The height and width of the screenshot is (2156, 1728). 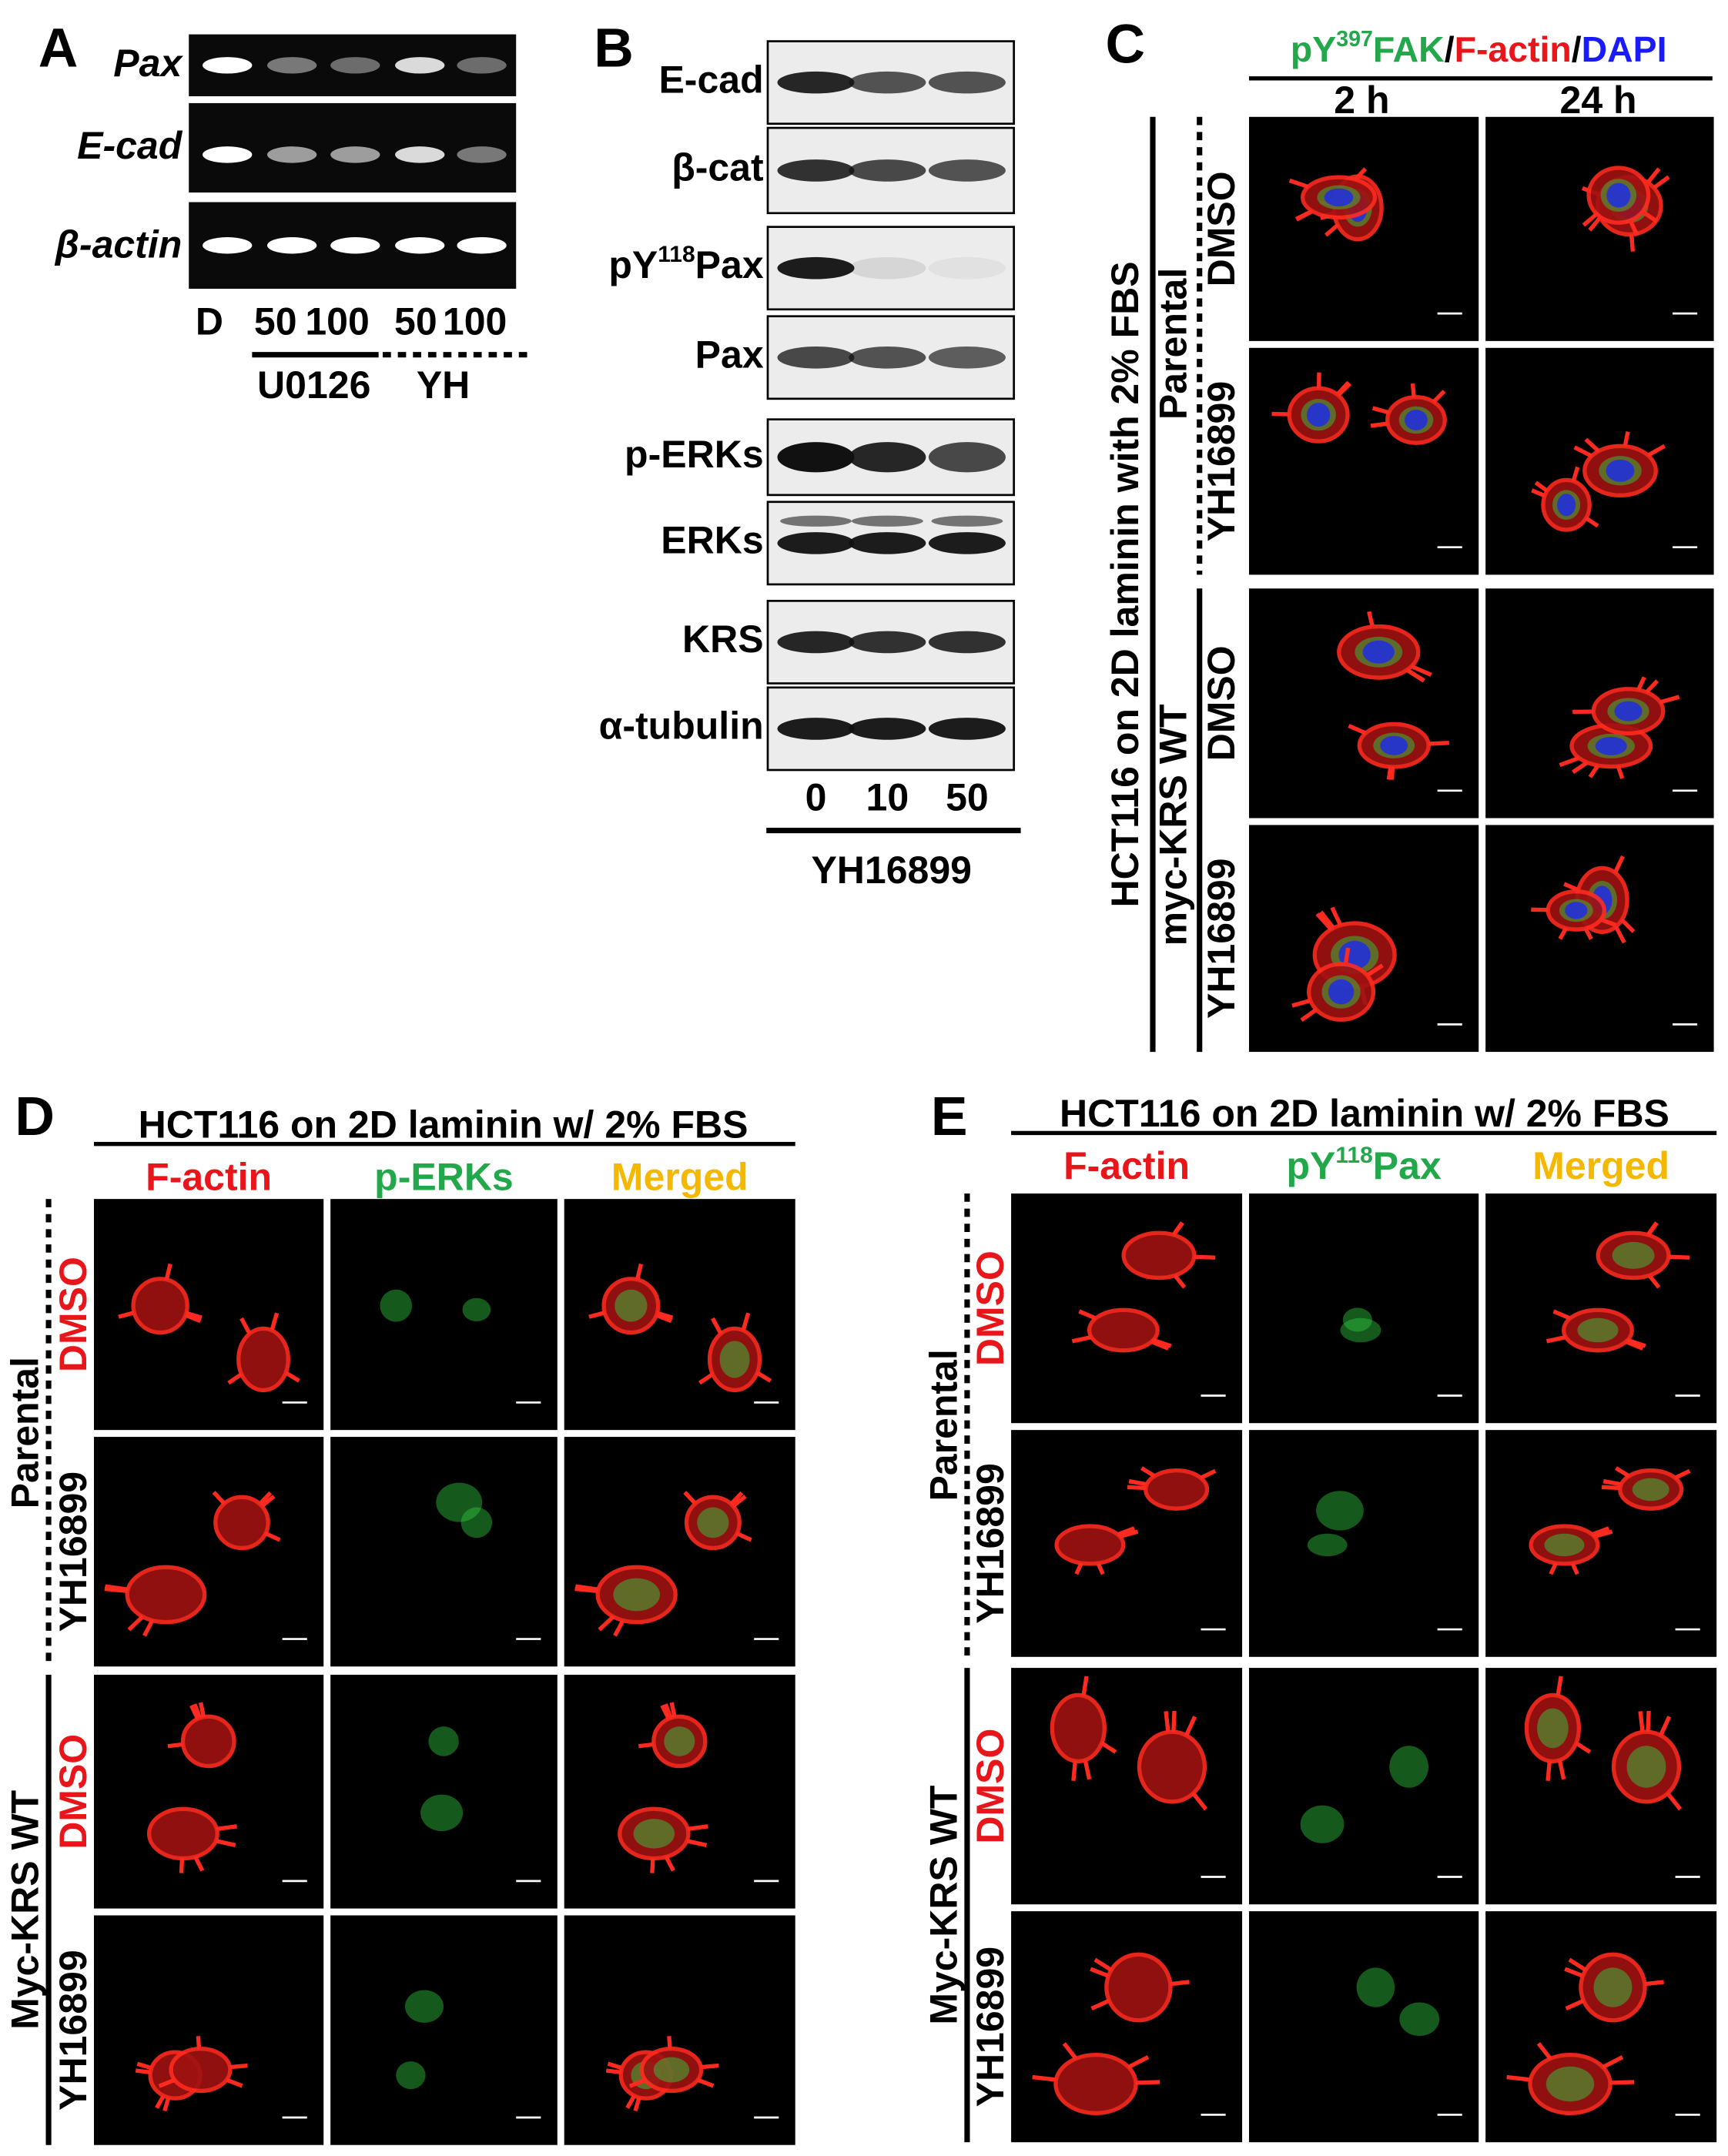 I want to click on channel-label: F-actin, so click(x=1126, y=1165).